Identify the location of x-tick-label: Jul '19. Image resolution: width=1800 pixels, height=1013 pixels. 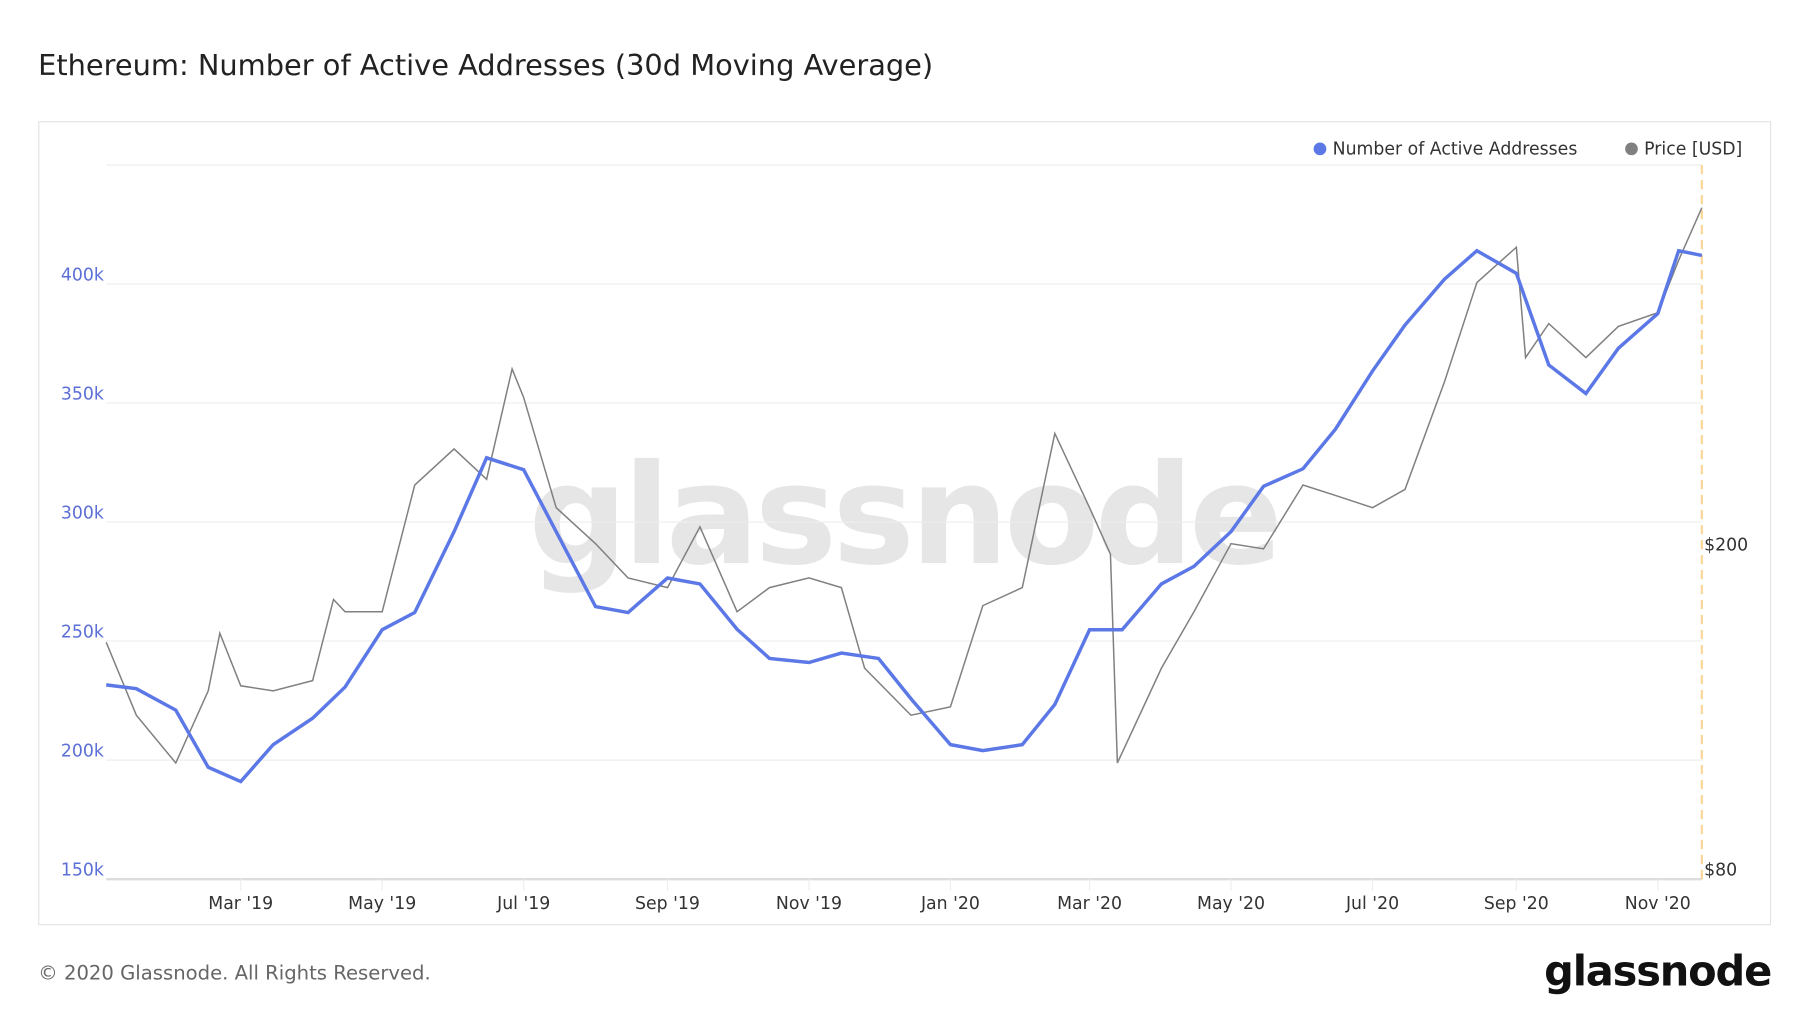
(523, 904).